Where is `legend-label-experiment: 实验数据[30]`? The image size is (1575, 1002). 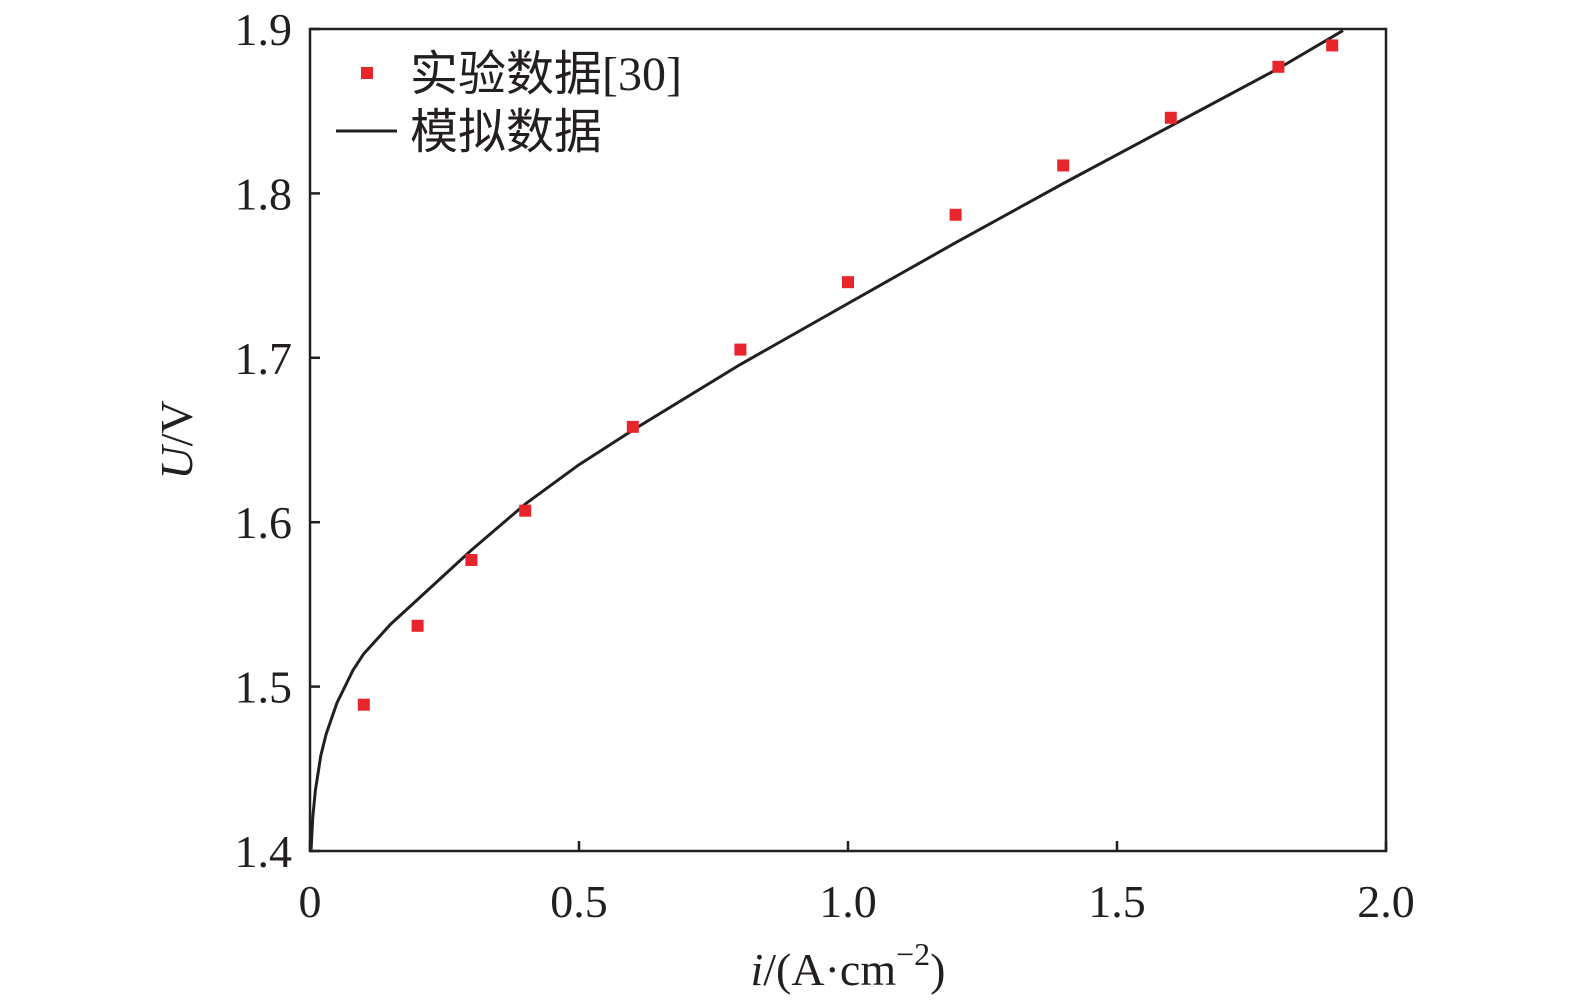 legend-label-experiment: 实验数据[30] is located at coordinates (546, 74).